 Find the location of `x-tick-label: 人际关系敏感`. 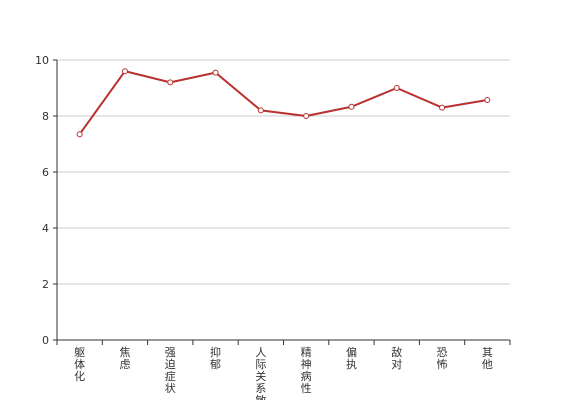

x-tick-label: 人际关系敏感 is located at coordinates (260, 373).